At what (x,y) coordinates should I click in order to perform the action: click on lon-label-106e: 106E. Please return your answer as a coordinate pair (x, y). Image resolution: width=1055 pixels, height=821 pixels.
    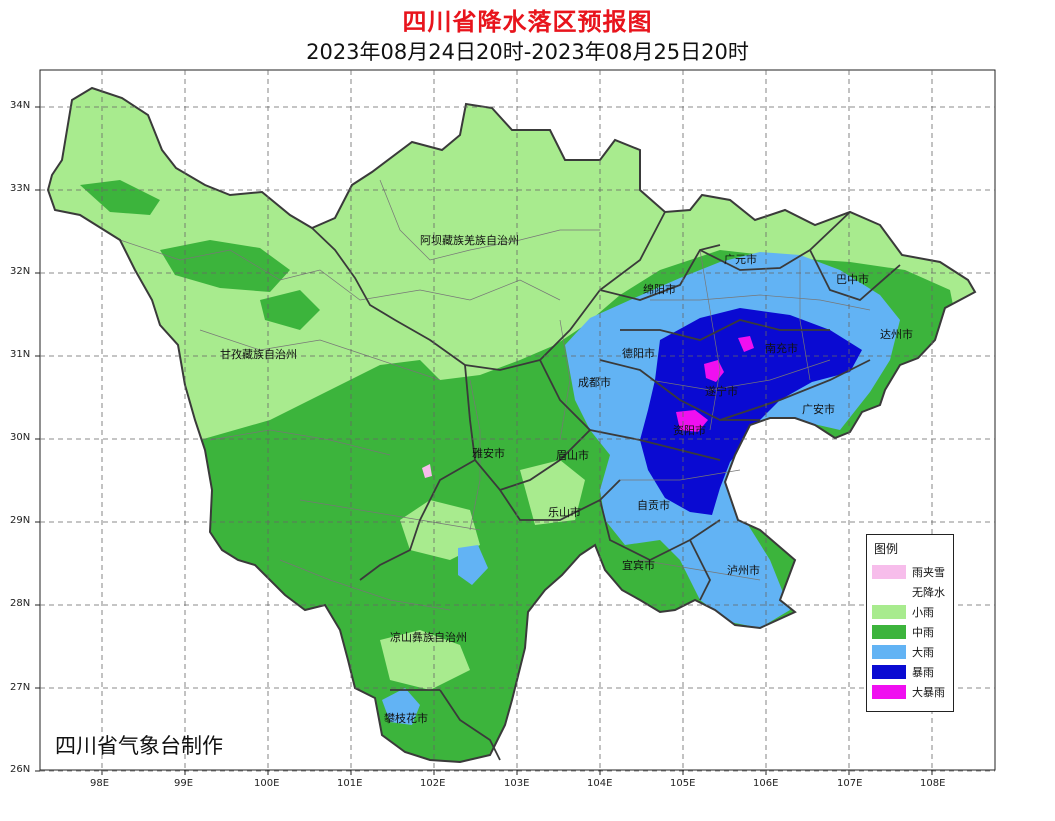
    Looking at the image, I should click on (766, 783).